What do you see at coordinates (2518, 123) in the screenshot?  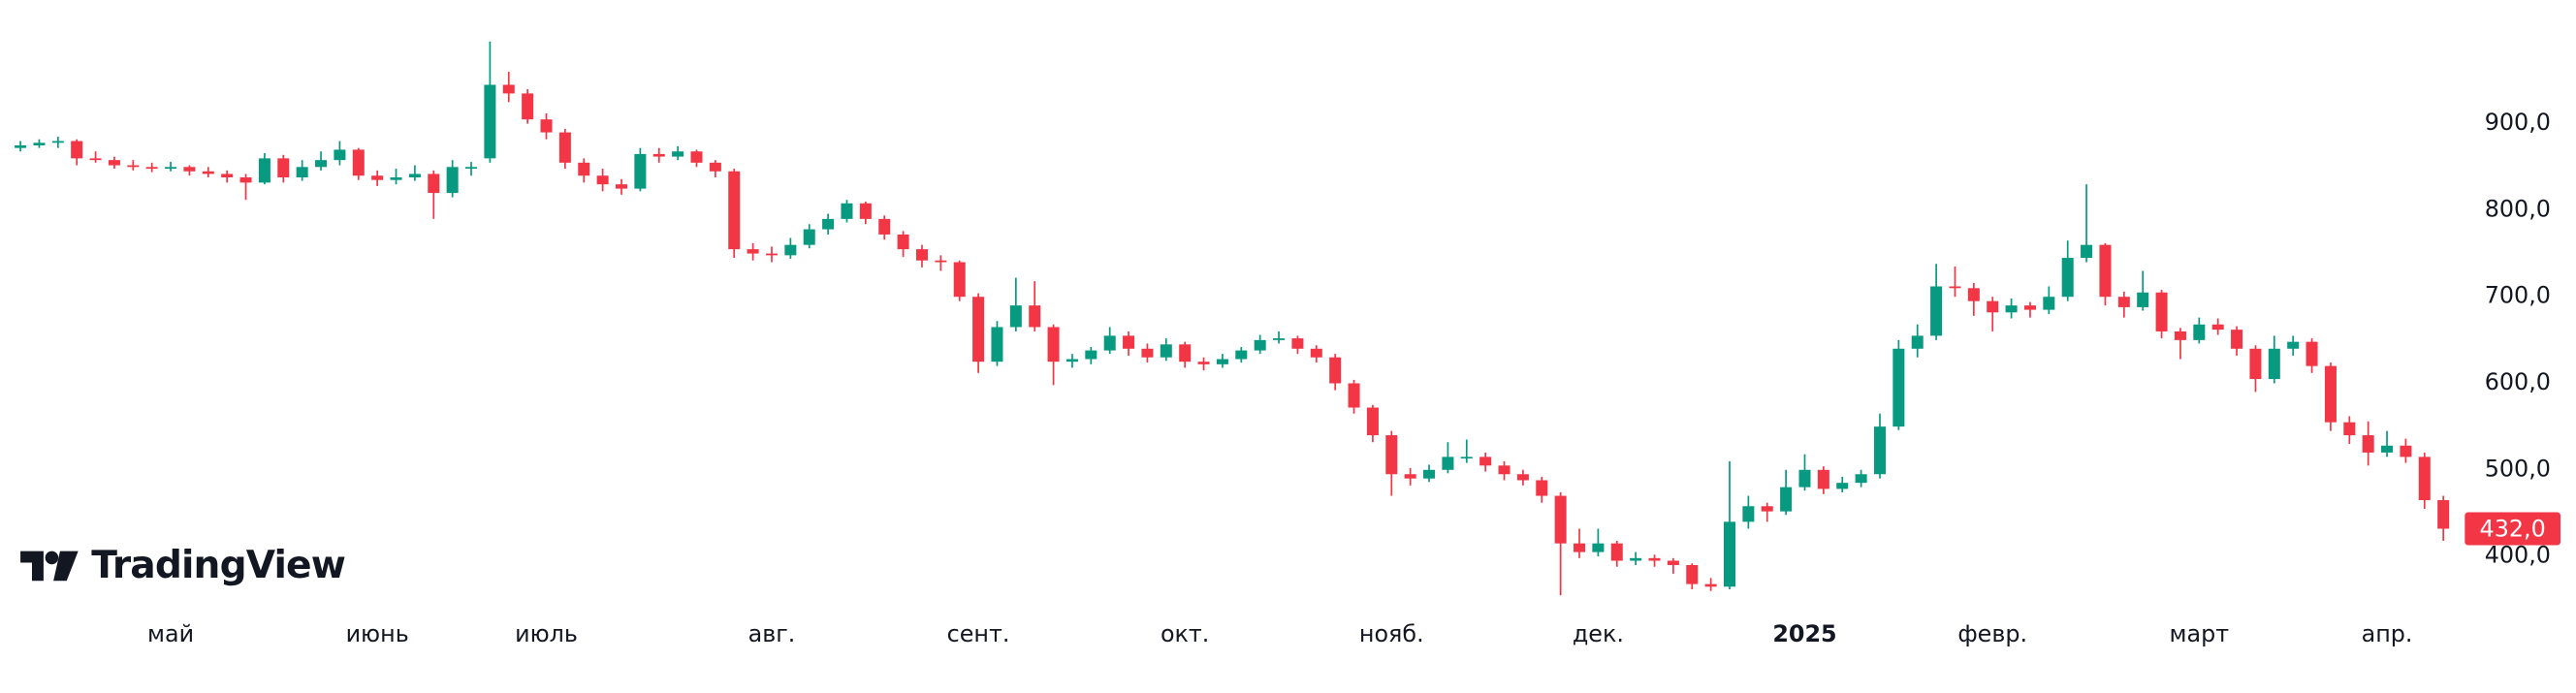 I see `y-tick-label: 900,0` at bounding box center [2518, 123].